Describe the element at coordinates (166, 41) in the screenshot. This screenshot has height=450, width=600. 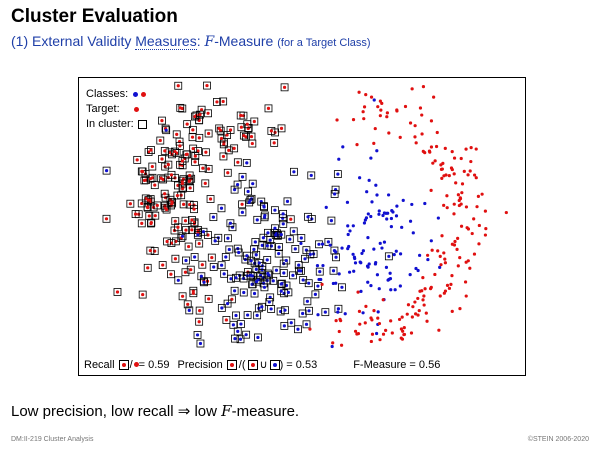
I see `measures-link: Measures` at that location.